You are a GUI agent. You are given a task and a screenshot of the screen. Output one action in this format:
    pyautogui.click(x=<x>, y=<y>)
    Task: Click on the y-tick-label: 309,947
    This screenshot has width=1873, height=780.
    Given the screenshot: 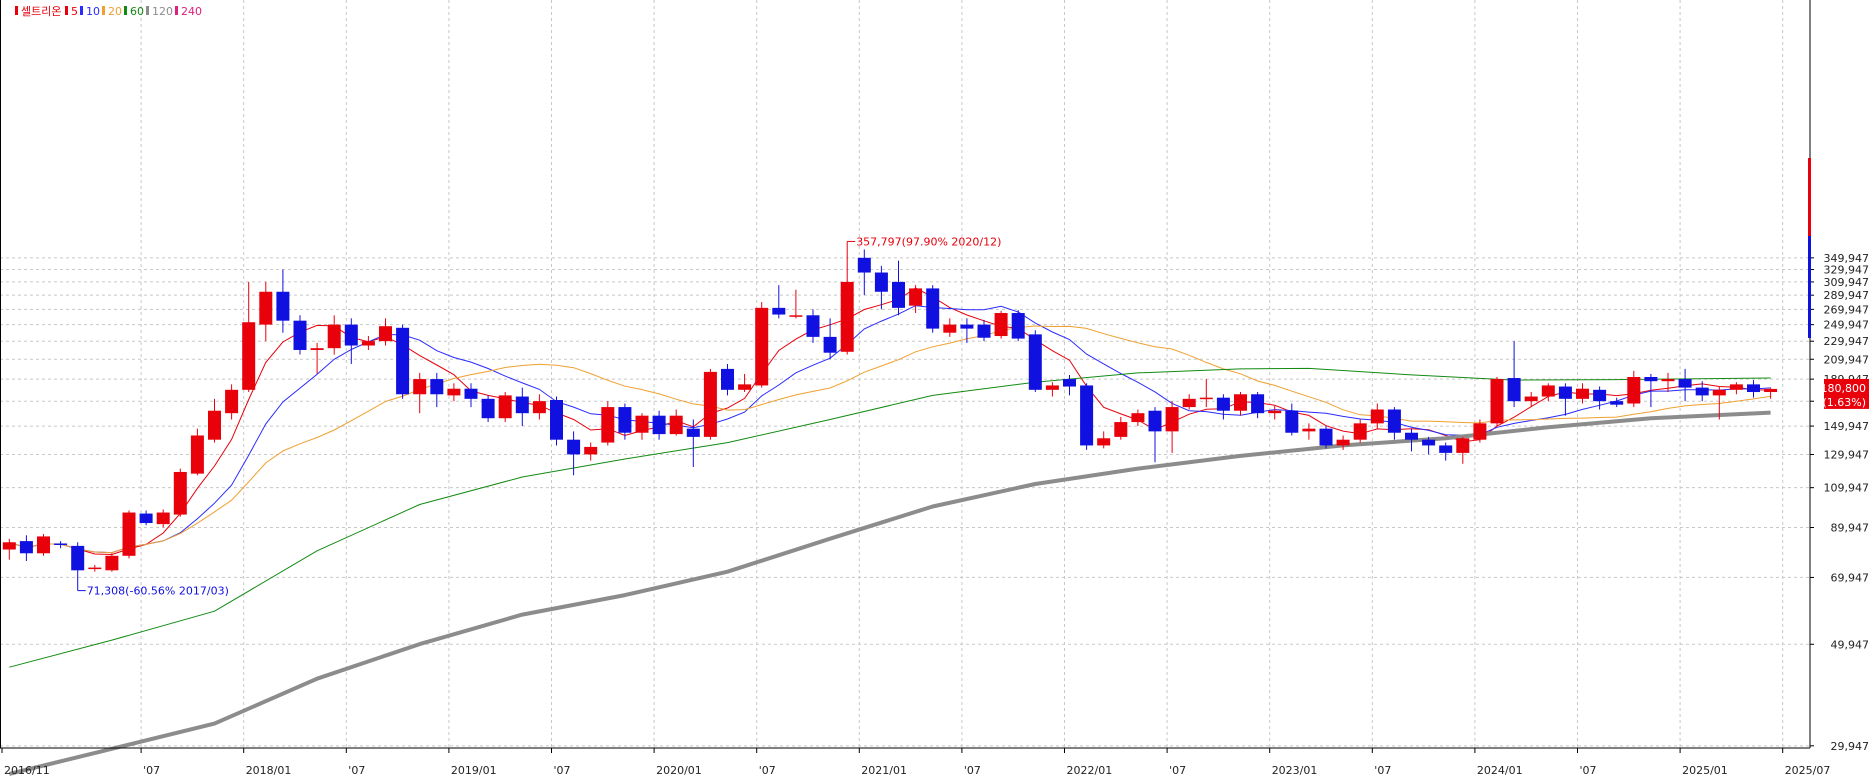 What is the action you would take?
    pyautogui.click(x=1847, y=282)
    